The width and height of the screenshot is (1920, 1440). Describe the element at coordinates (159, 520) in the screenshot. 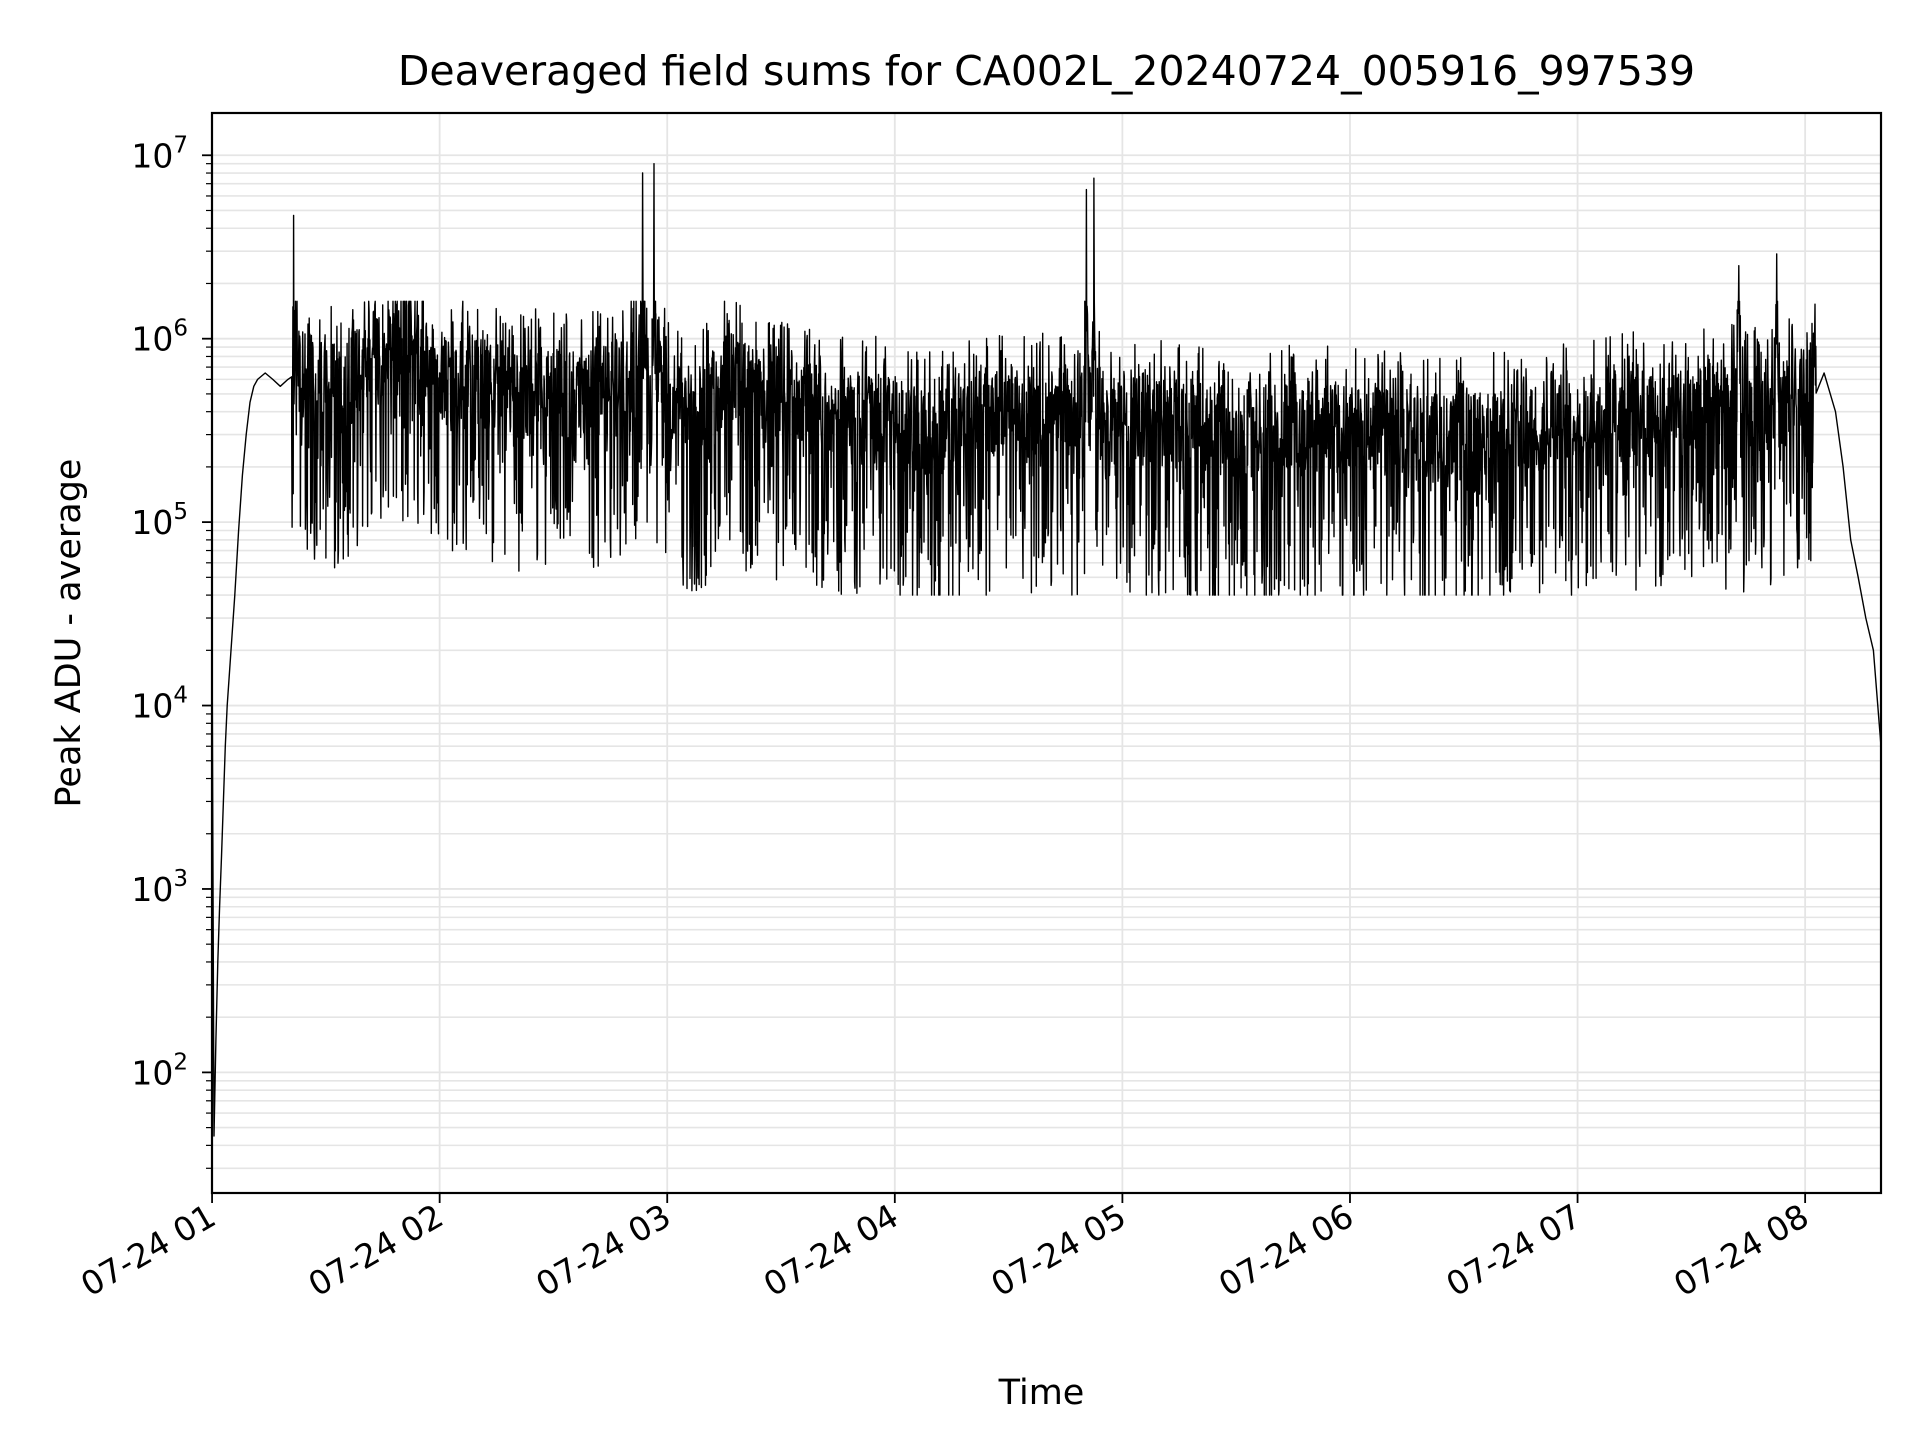

I see `y-tick-label: 105` at that location.